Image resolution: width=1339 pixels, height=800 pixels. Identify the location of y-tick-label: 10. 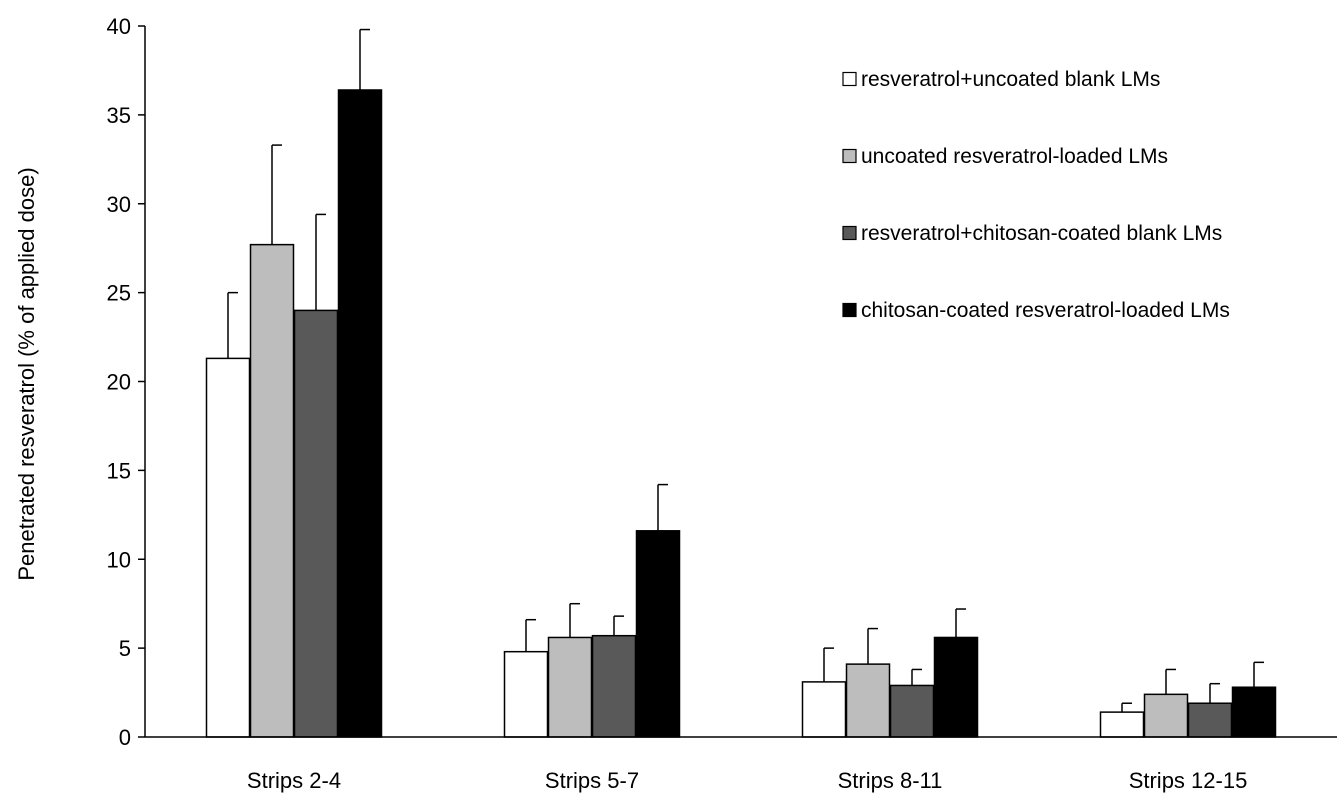
(119, 559).